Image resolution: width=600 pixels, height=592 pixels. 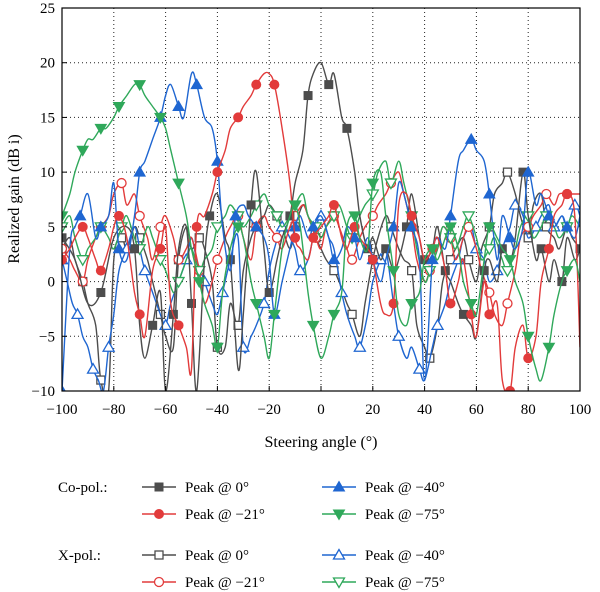 I want to click on x-tick-label: 20, so click(x=372, y=410).